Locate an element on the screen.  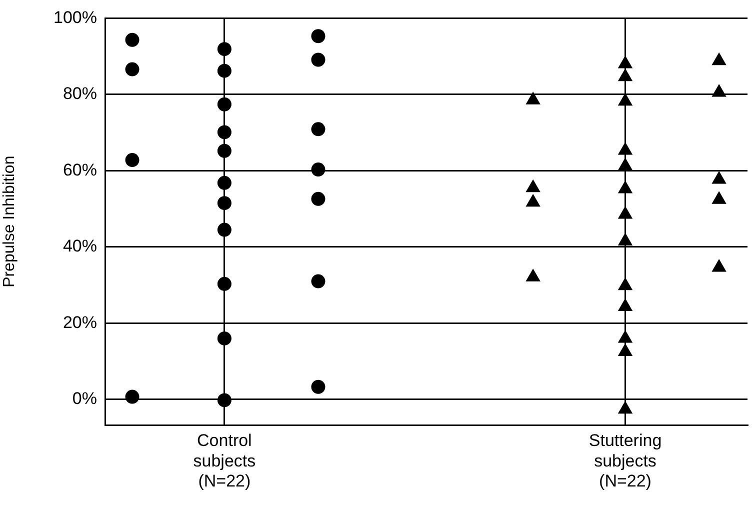
y-tick-label: 0% is located at coordinates (84, 398).